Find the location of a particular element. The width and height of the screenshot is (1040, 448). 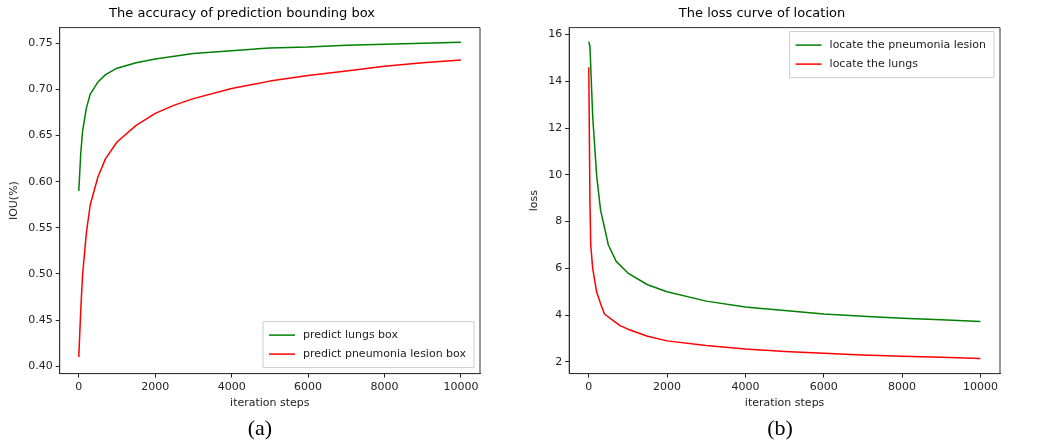

y-tick-label: 0.65 is located at coordinates (40, 135).